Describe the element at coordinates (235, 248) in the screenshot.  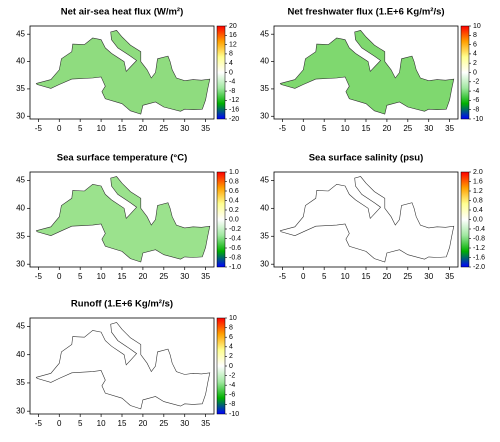
I see `colorbar-label: -0.6` at that location.